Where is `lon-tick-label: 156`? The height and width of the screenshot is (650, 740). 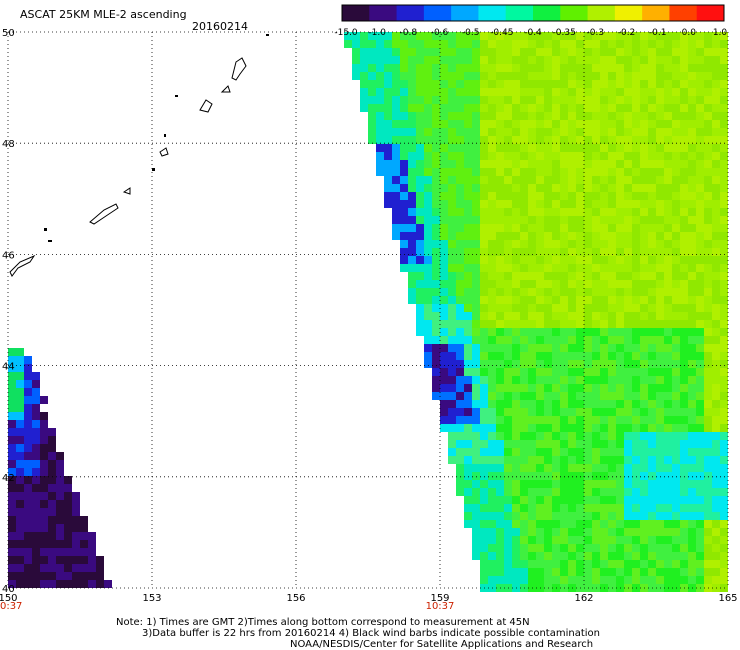 lon-tick-label: 156 is located at coordinates (295, 598).